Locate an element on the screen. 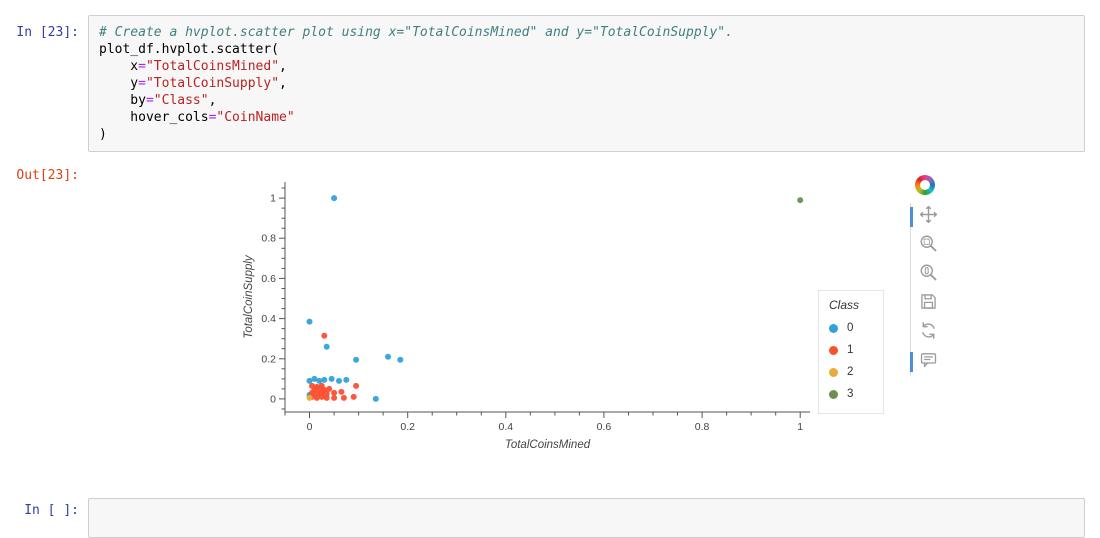  x-tick-label: 1 is located at coordinates (800, 427).